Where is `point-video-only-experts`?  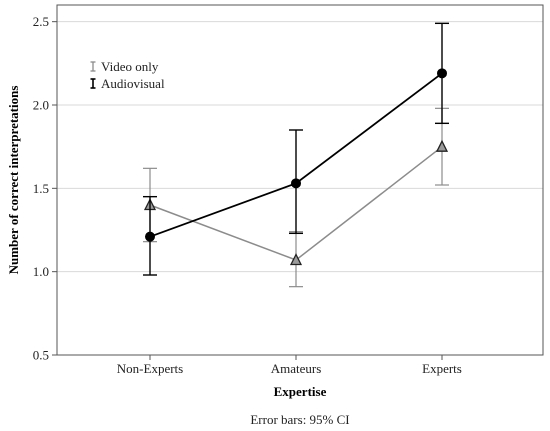 point-video-only-experts is located at coordinates (442, 145).